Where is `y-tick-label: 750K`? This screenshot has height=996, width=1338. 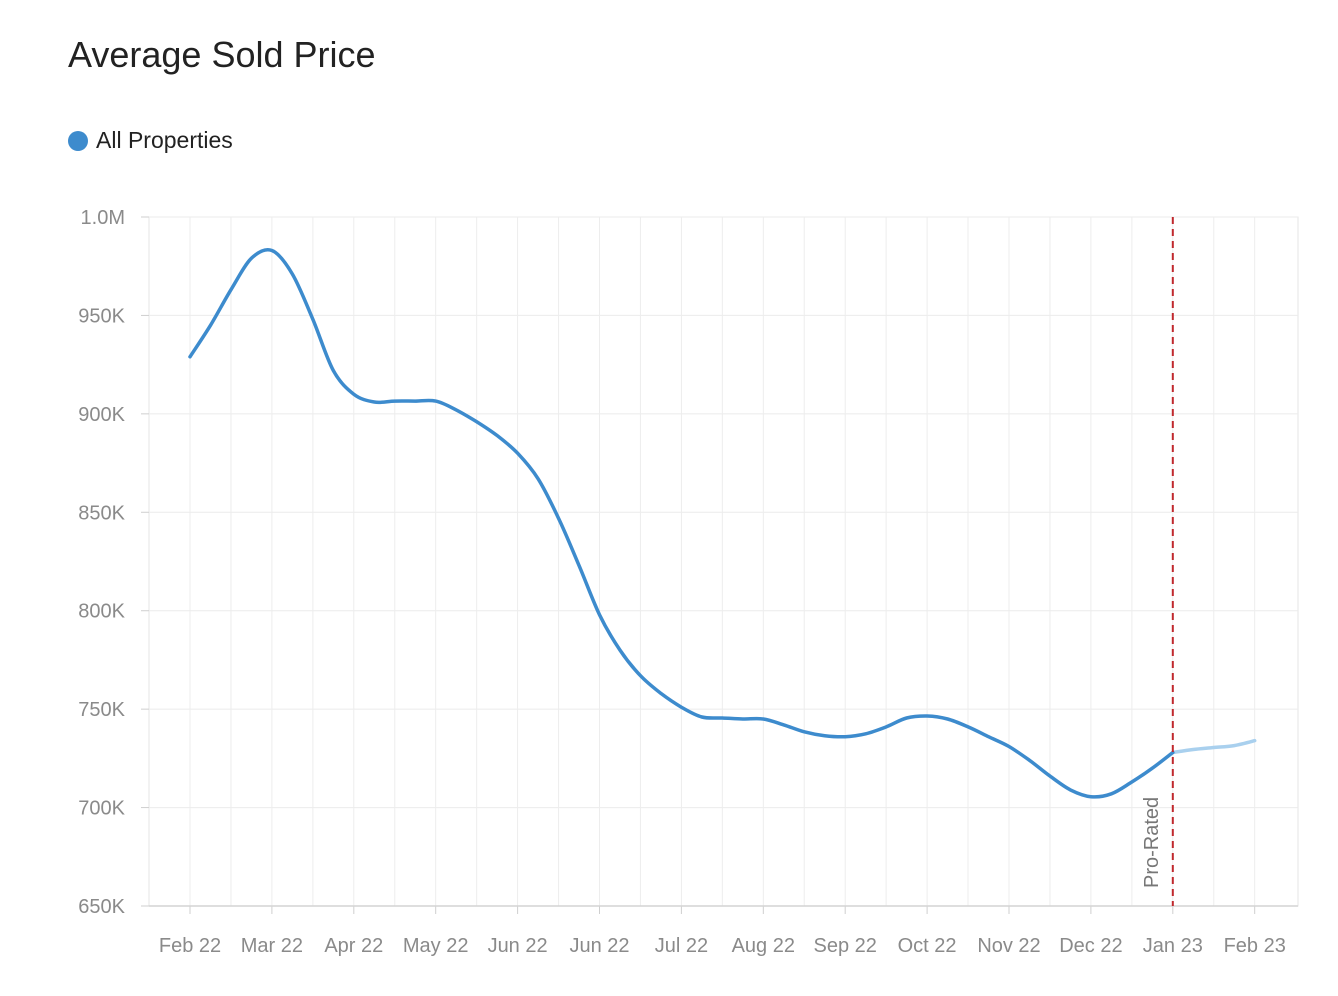 y-tick-label: 750K is located at coordinates (101, 710).